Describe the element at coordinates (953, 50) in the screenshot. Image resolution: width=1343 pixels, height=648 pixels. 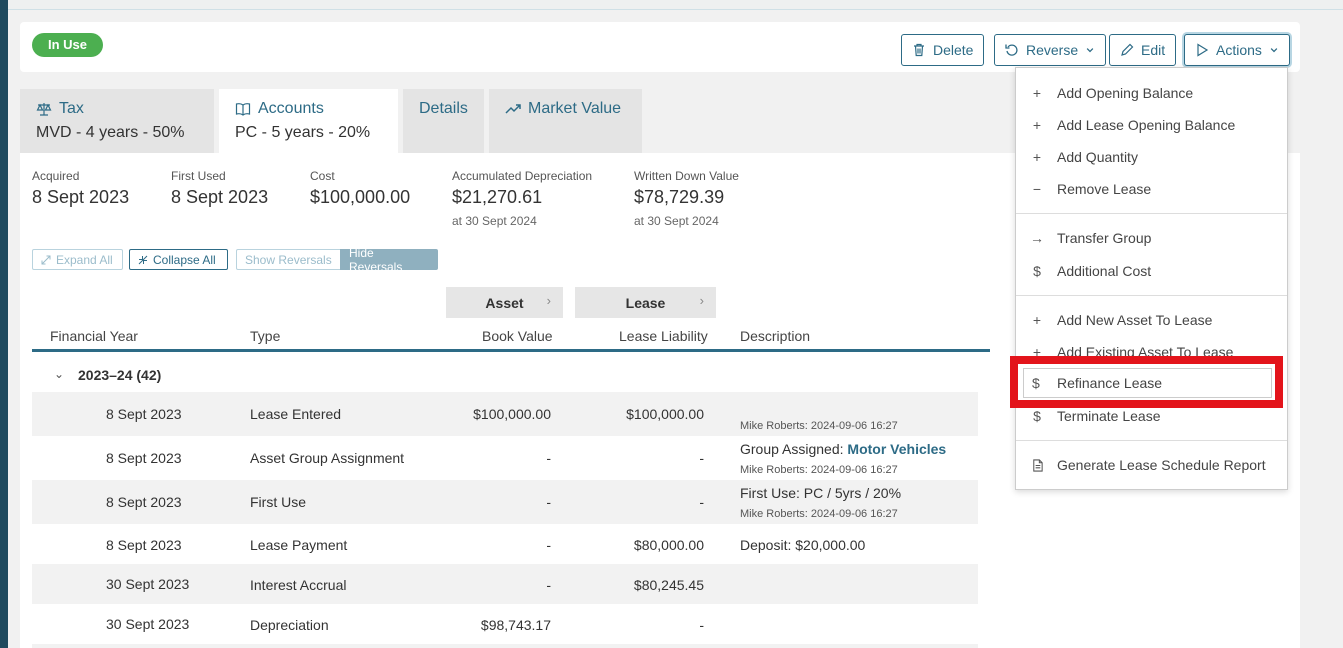
I see `delete-label: Delete` at that location.